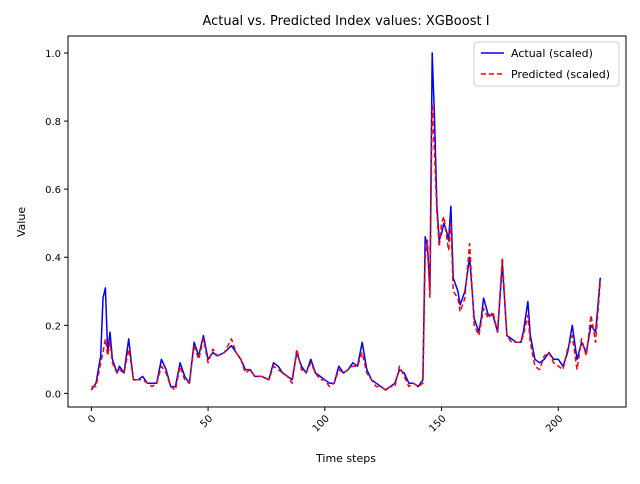 This screenshot has width=640, height=484. I want to click on y-tick-label: 0.6, so click(53, 190).